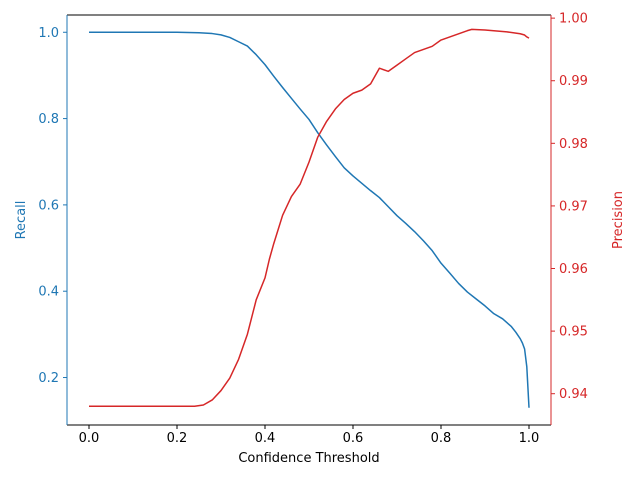  What do you see at coordinates (177, 438) in the screenshot?
I see `x-tick-label: 0.2` at bounding box center [177, 438].